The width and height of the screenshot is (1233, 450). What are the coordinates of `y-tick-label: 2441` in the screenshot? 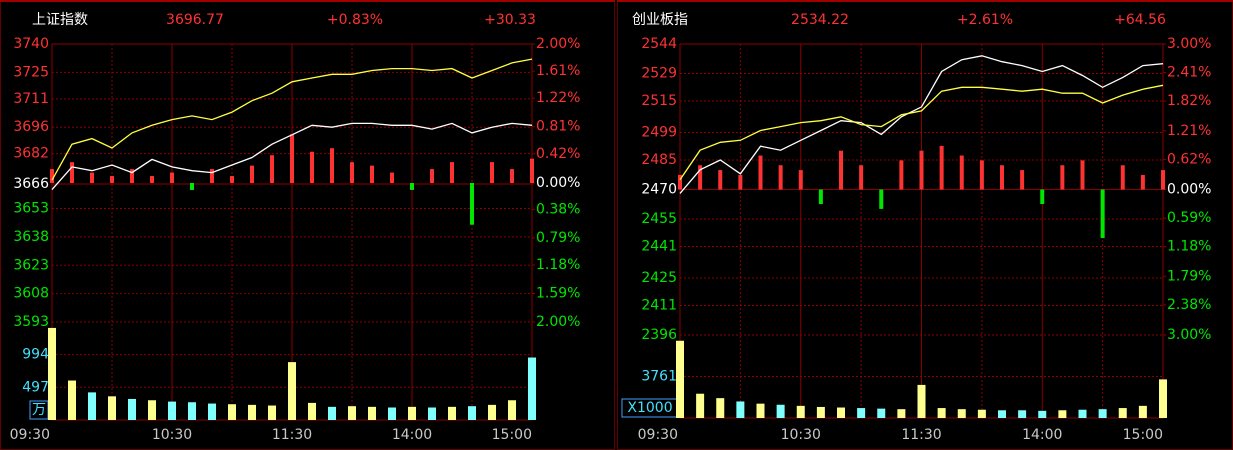 It's located at (659, 247).